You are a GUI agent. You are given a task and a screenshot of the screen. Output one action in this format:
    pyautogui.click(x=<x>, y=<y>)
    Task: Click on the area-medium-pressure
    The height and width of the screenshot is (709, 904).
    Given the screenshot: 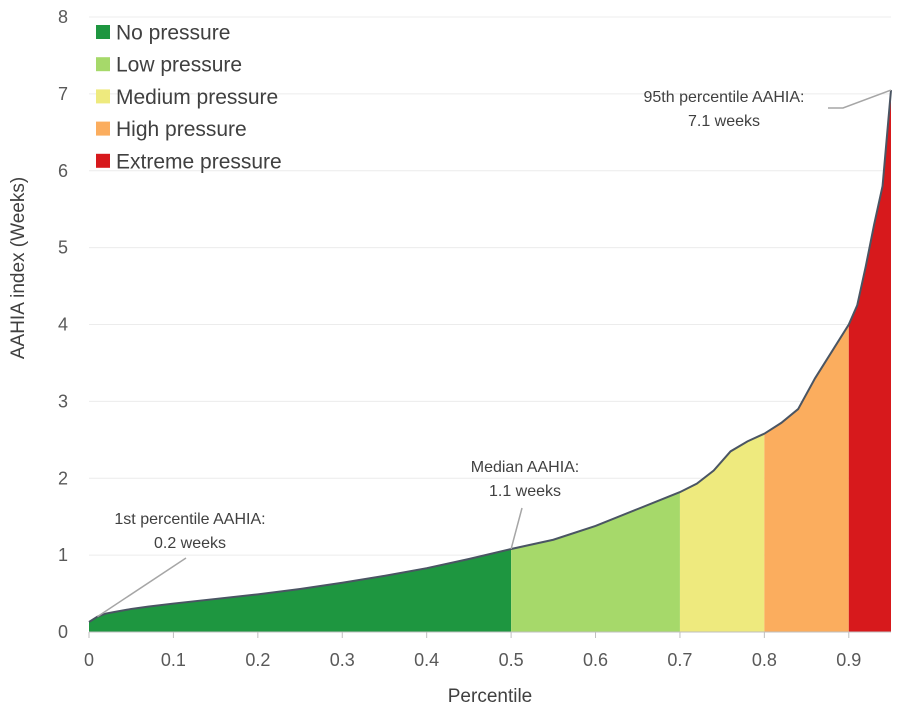 What is the action you would take?
    pyautogui.click(x=722, y=532)
    